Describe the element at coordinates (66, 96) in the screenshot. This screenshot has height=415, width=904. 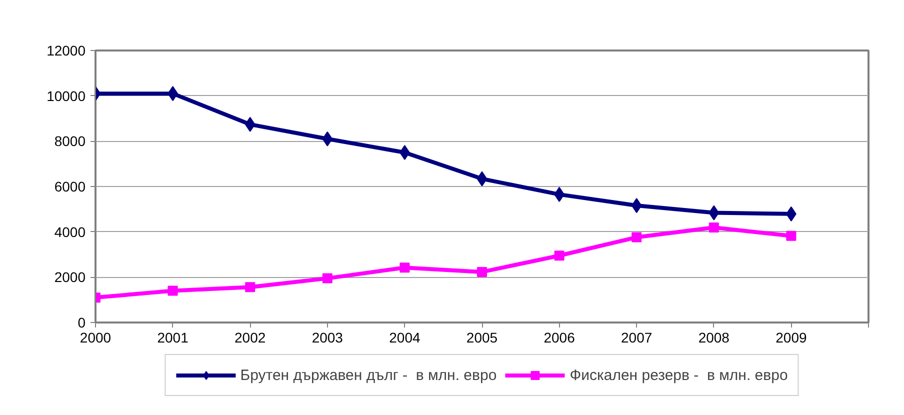
I see `y-tick-label: 10000` at that location.